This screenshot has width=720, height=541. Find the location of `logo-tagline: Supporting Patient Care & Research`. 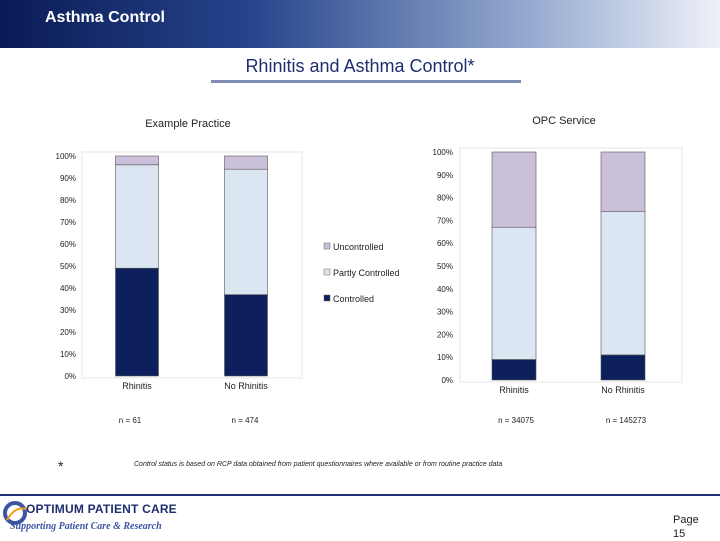

logo-tagline: Supporting Patient Care & Research is located at coordinates (86, 526).